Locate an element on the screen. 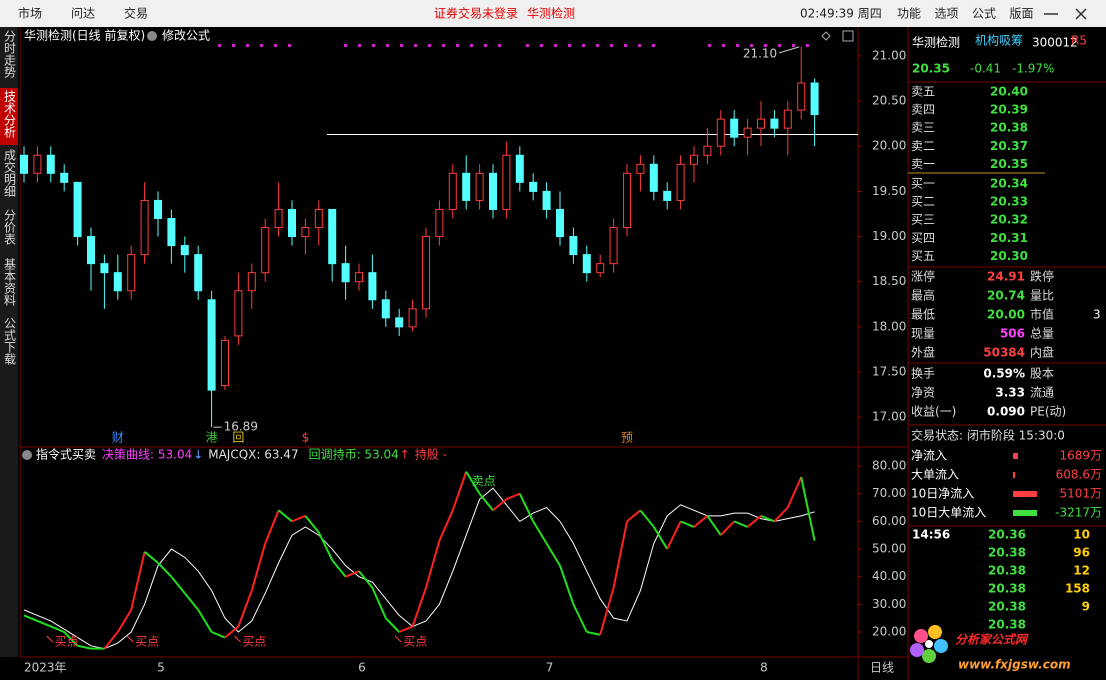 This screenshot has height=680, width=1106. event-marker: 港 is located at coordinates (212, 438).